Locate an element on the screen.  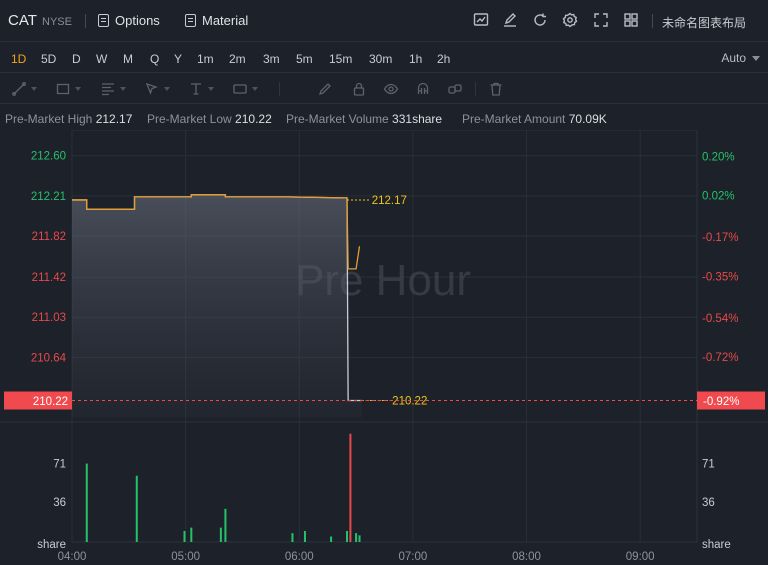
high-marker-label: 212.17 is located at coordinates (389, 201).